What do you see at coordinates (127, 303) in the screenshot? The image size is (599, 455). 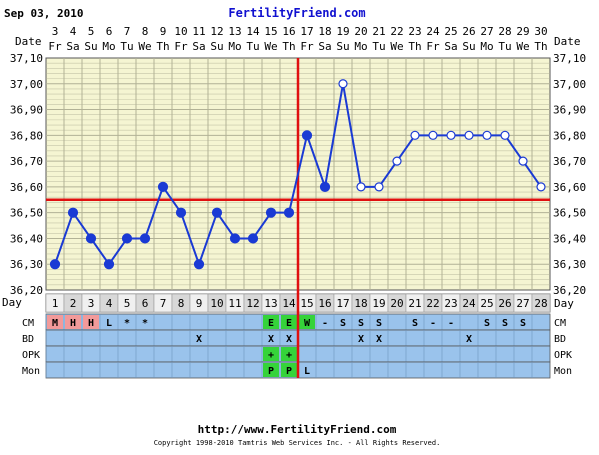 I see `day-number: 5` at bounding box center [127, 303].